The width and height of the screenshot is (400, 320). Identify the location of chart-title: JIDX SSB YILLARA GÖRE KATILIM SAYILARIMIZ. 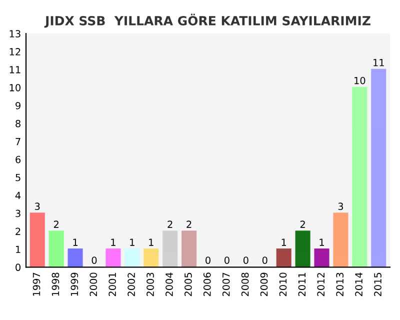
(207, 21).